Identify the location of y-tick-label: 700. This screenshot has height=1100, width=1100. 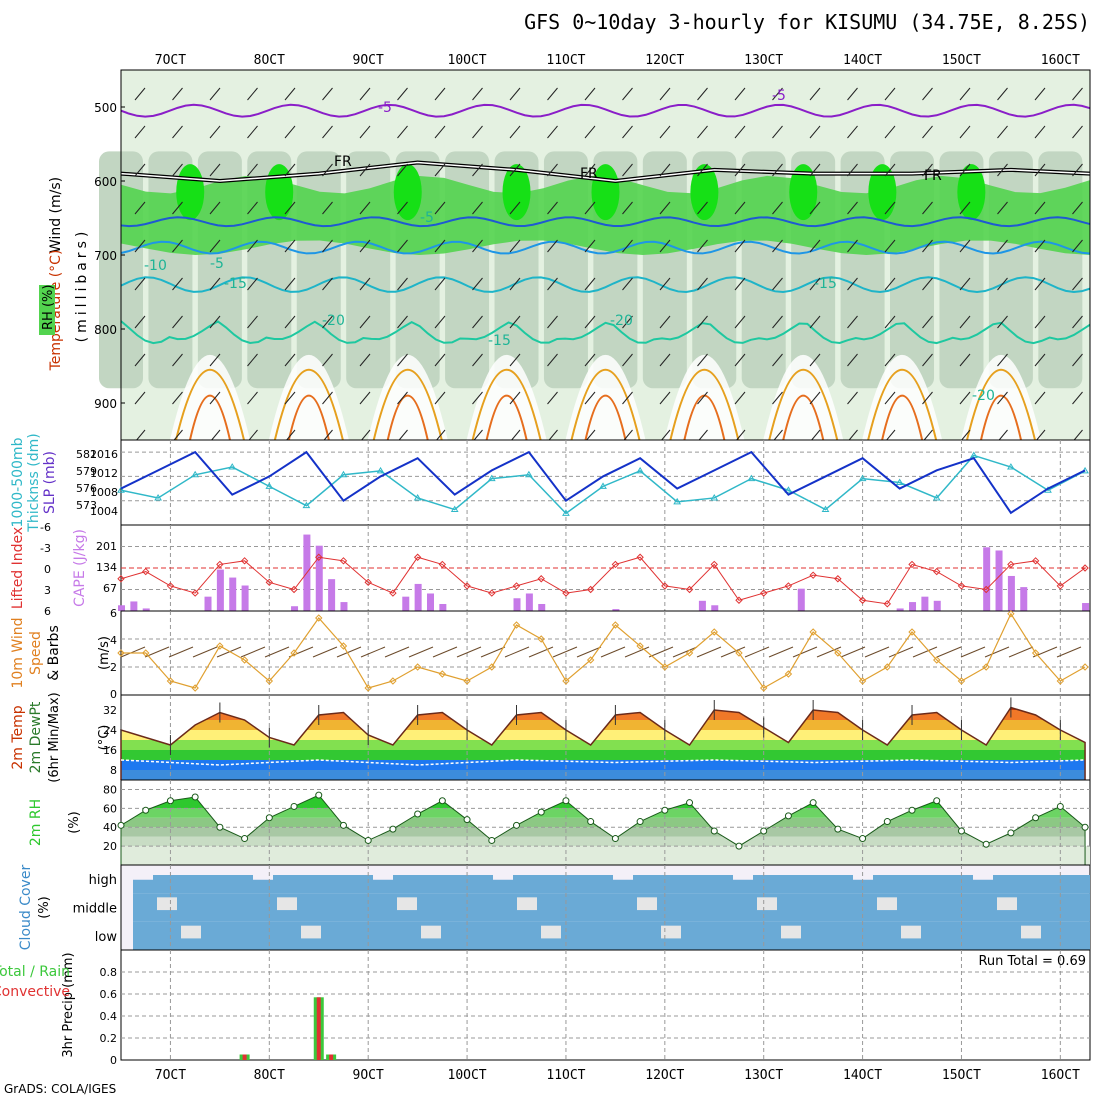
(105, 256).